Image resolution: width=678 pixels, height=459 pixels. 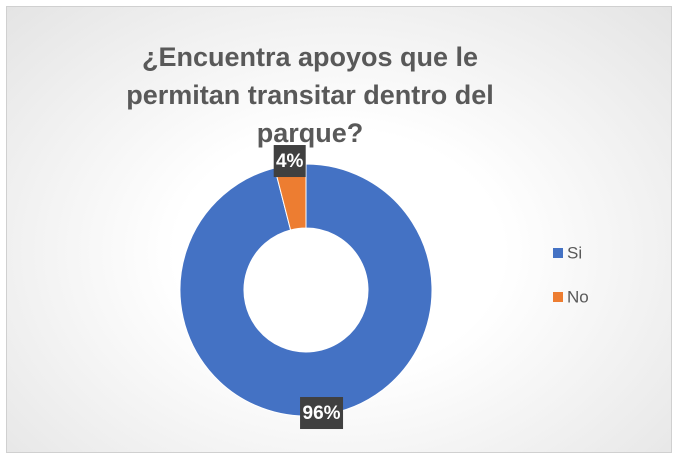 I want to click on data-label: 4%, so click(x=290, y=161).